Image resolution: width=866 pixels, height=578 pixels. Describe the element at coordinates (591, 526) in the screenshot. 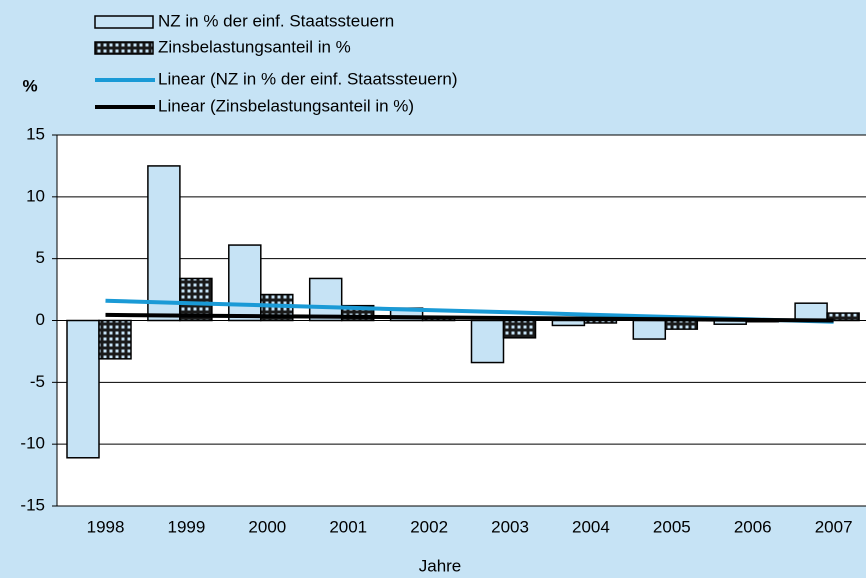

I see `x-tick-label: 2004` at that location.